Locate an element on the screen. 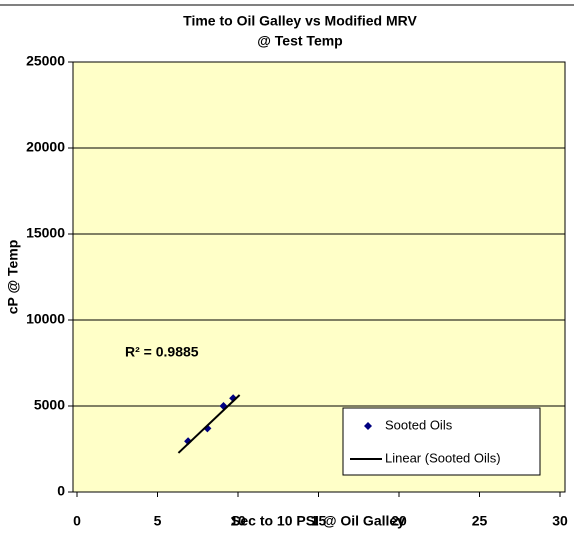 The image size is (574, 537). x-tick-label: 25 is located at coordinates (480, 521).